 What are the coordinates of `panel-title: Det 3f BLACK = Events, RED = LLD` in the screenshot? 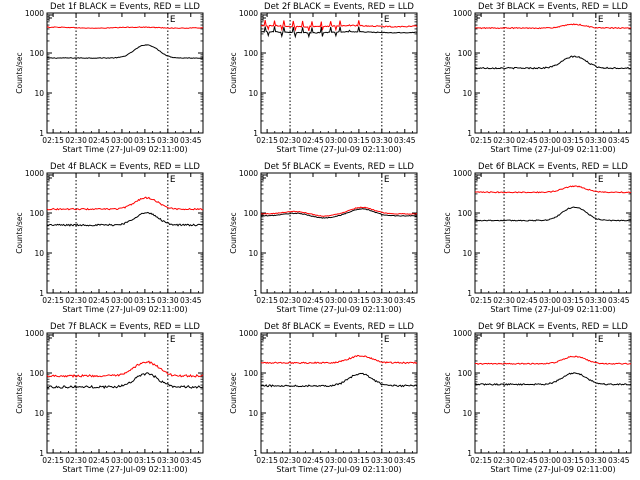 It's located at (553, 7).